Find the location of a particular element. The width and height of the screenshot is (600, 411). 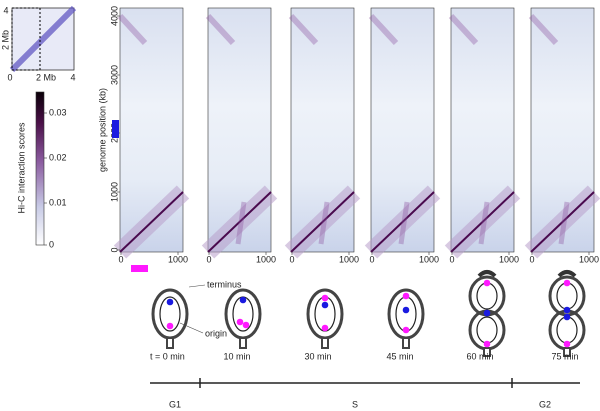

phase-label: S is located at coordinates (355, 404).